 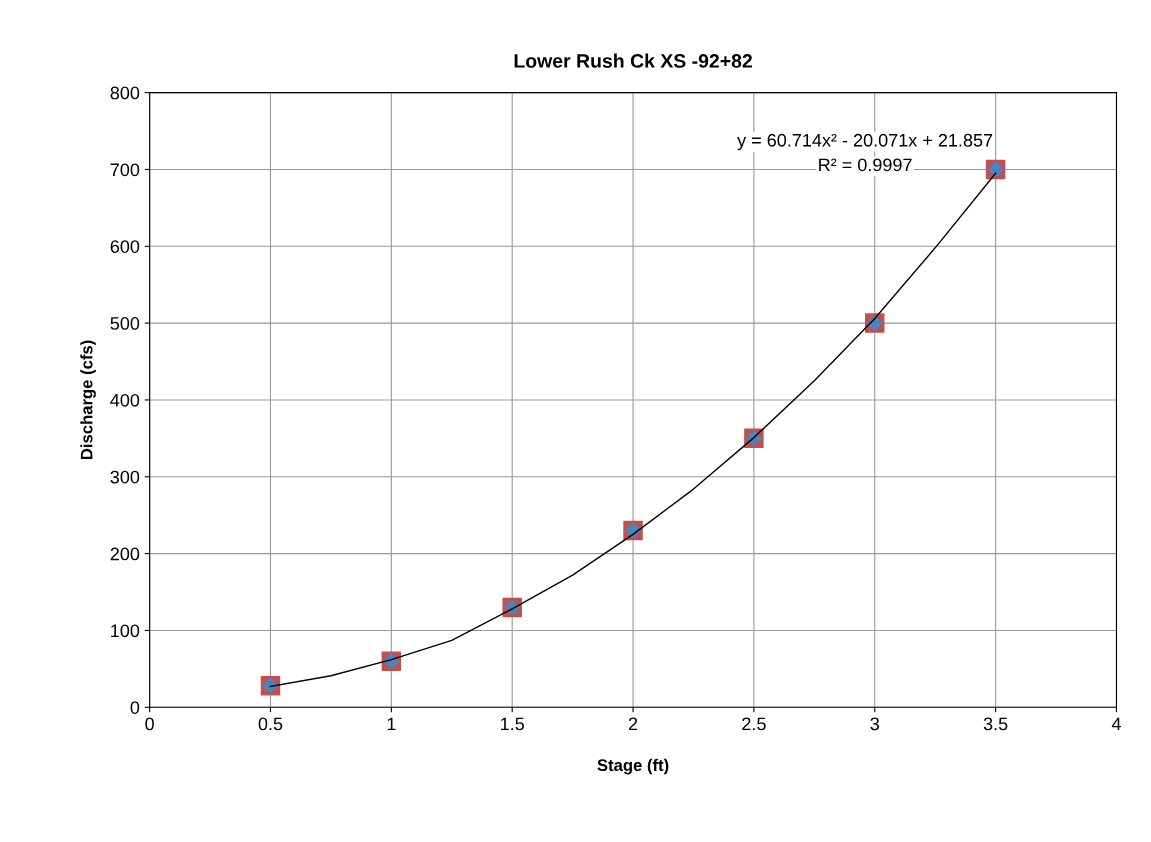 What do you see at coordinates (512, 724) in the screenshot?
I see `x-tick-label: 1.5` at bounding box center [512, 724].